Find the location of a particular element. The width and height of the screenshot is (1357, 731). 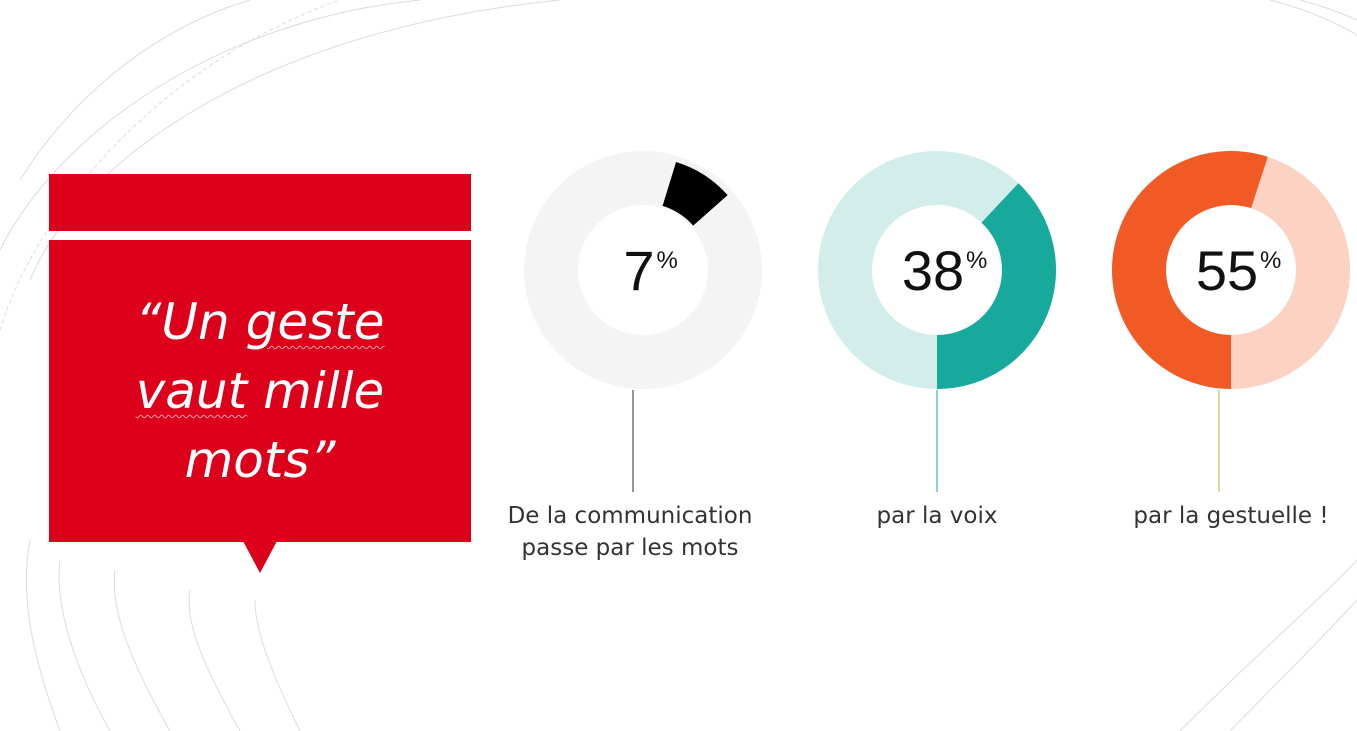

donut-caption-line: par la gestuelle ! is located at coordinates (1231, 516).